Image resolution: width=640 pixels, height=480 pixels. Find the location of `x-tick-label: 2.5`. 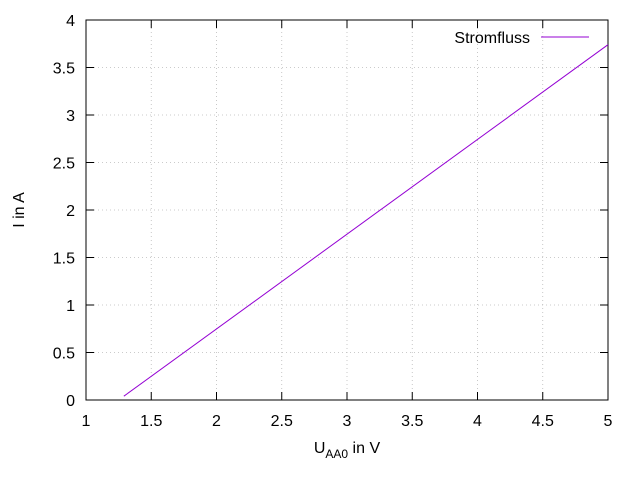

x-tick-label: 2.5 is located at coordinates (282, 421).